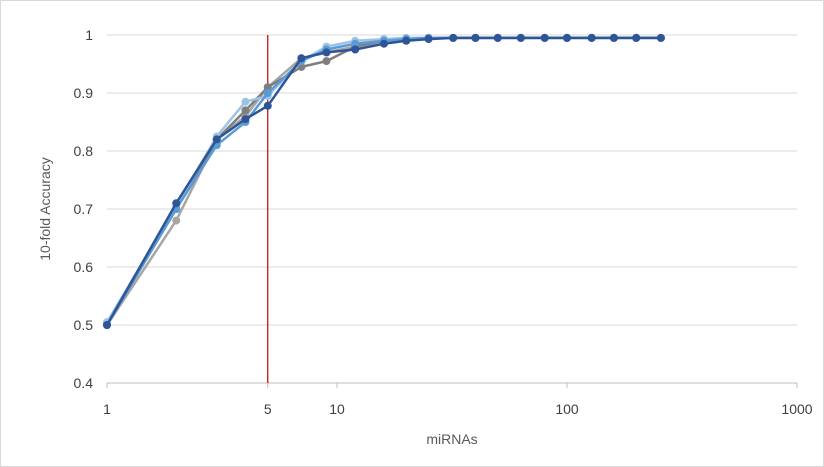 This screenshot has height=467, width=824. What do you see at coordinates (45, 209) in the screenshot?
I see `y-axis-title: 10-fold Accuracy` at bounding box center [45, 209].